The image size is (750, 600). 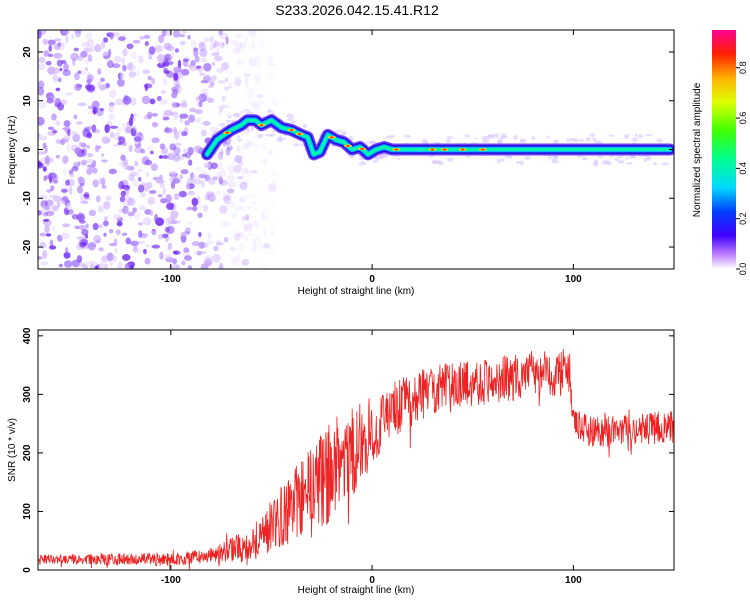 What do you see at coordinates (27, 101) in the screenshot?
I see `spec-y-tick-label: 10` at bounding box center [27, 101].